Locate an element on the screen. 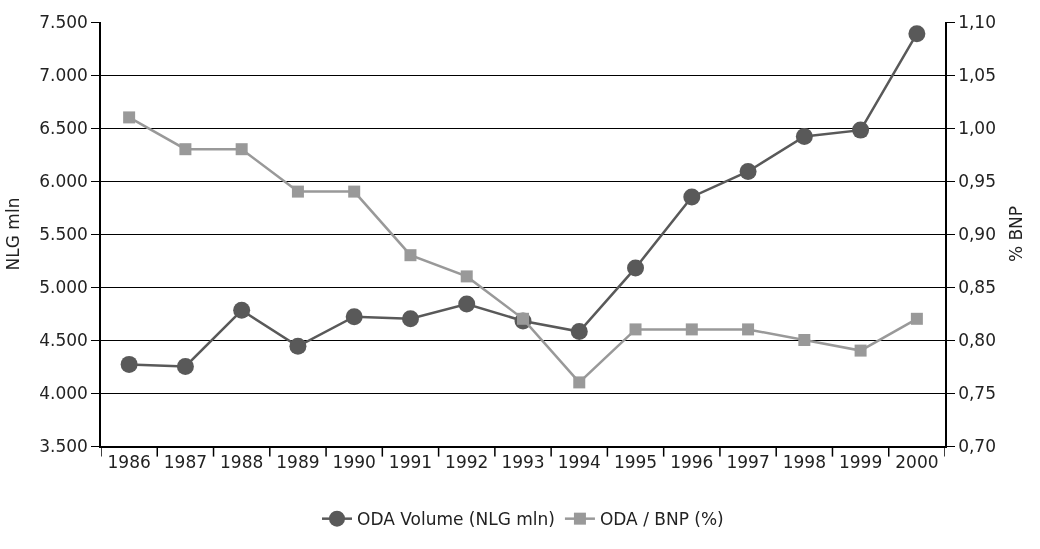 Image resolution: width=1040 pixels, height=549 pixels. y2-tick-label: 0,90 is located at coordinates (977, 233).